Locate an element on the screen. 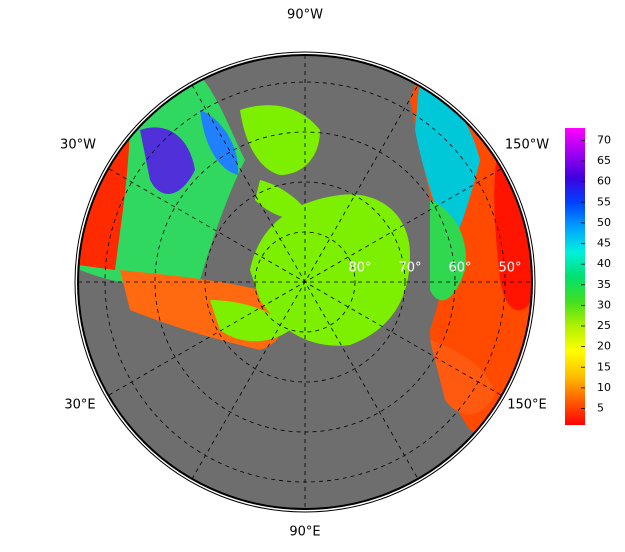 Image resolution: width=625 pixels, height=552 pixels. longitude-label: 90°W is located at coordinates (305, 15).